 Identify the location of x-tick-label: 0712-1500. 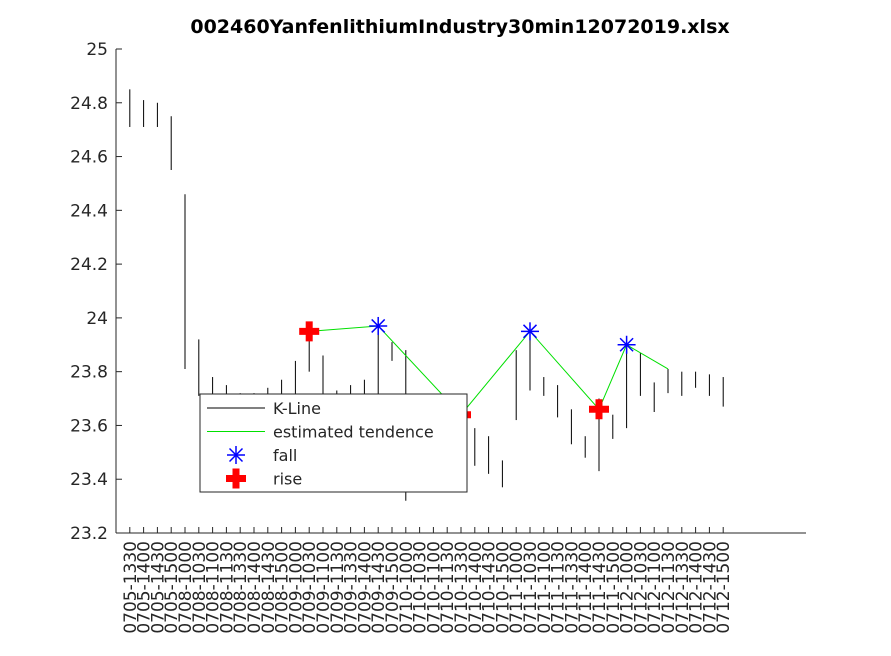
(724, 587).